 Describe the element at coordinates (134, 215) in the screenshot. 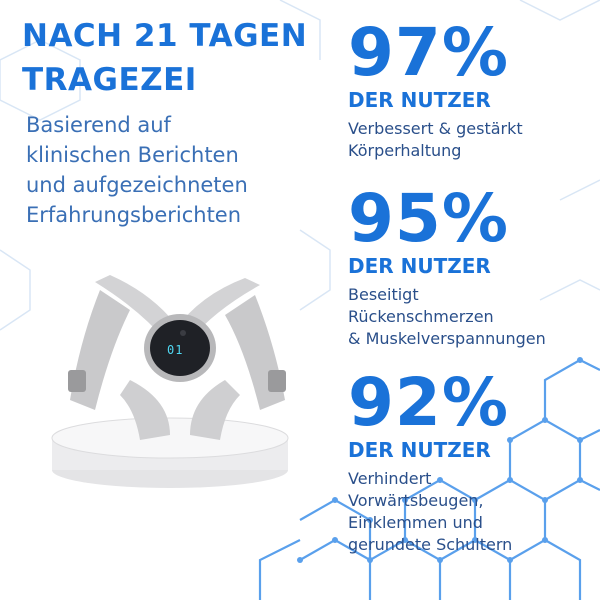

I see `source-note-line-4: Erfahrungsberichten` at that location.